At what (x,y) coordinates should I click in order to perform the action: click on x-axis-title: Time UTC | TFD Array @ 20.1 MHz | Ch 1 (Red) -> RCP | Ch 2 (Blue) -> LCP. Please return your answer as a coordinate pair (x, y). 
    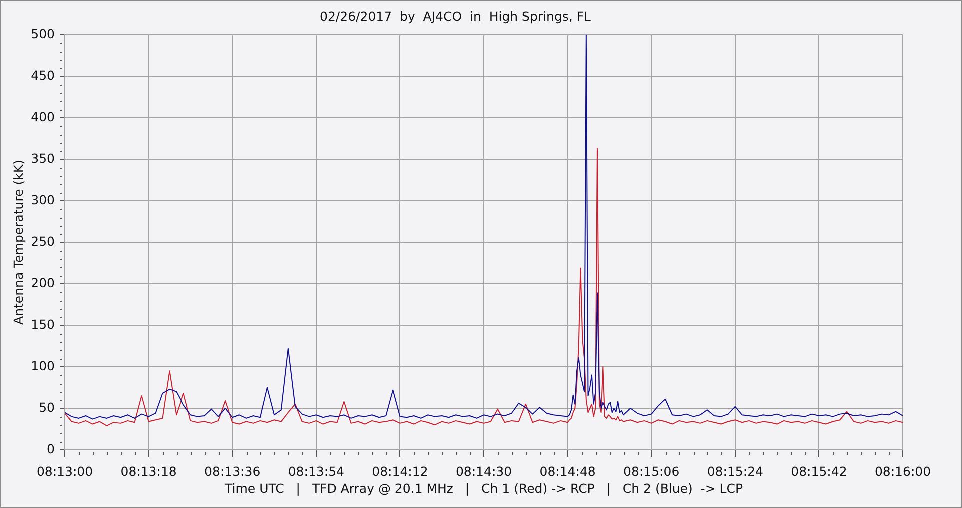
    Looking at the image, I should click on (484, 488).